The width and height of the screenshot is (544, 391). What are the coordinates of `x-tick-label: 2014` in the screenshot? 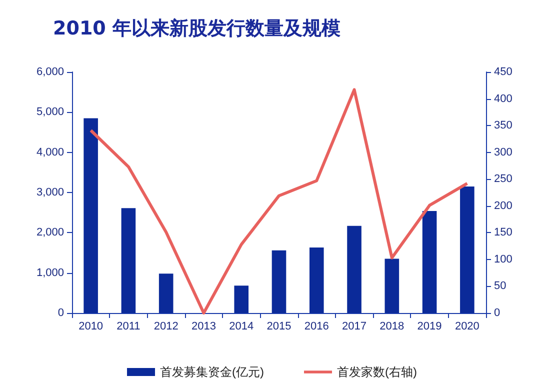 It's located at (241, 326).